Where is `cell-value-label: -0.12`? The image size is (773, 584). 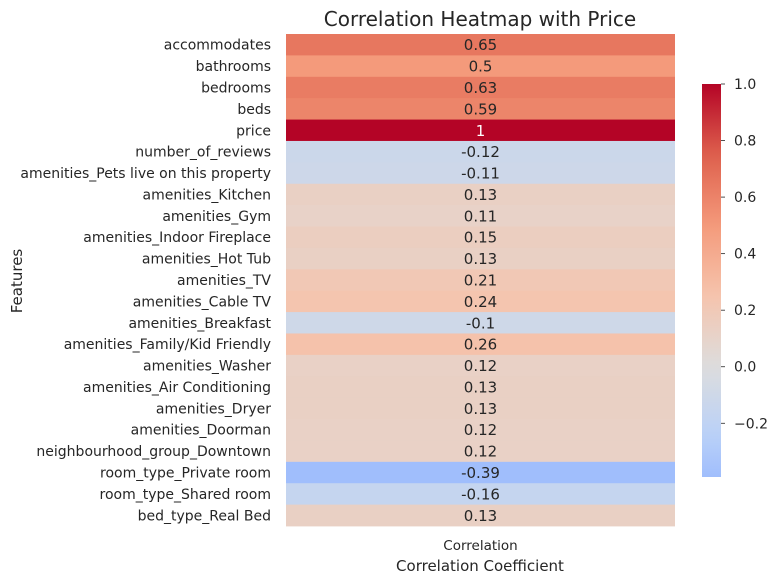 cell-value-label: -0.12 is located at coordinates (480, 152).